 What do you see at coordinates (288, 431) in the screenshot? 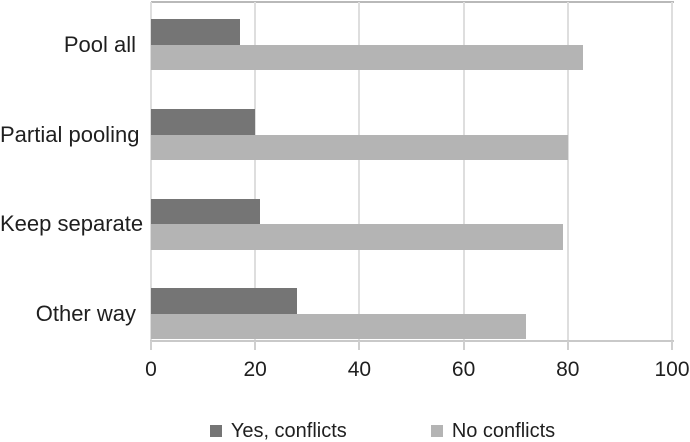
I see `legend-label: Yes, conflicts` at bounding box center [288, 431].